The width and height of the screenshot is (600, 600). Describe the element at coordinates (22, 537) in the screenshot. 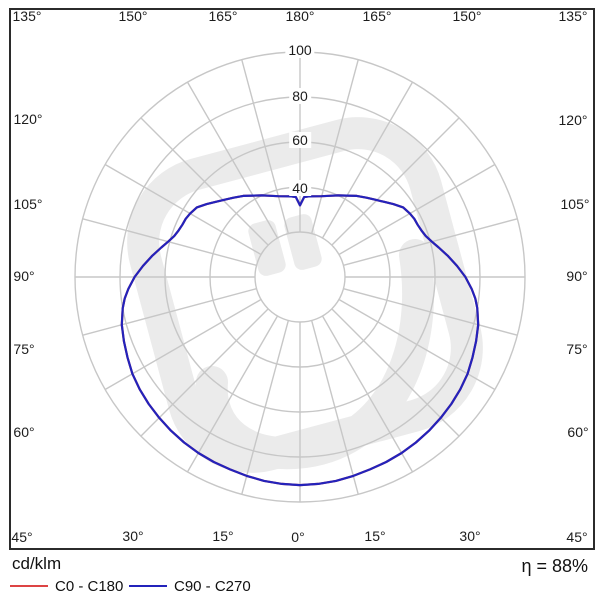

I see `angle-label-left: 45°` at that location.